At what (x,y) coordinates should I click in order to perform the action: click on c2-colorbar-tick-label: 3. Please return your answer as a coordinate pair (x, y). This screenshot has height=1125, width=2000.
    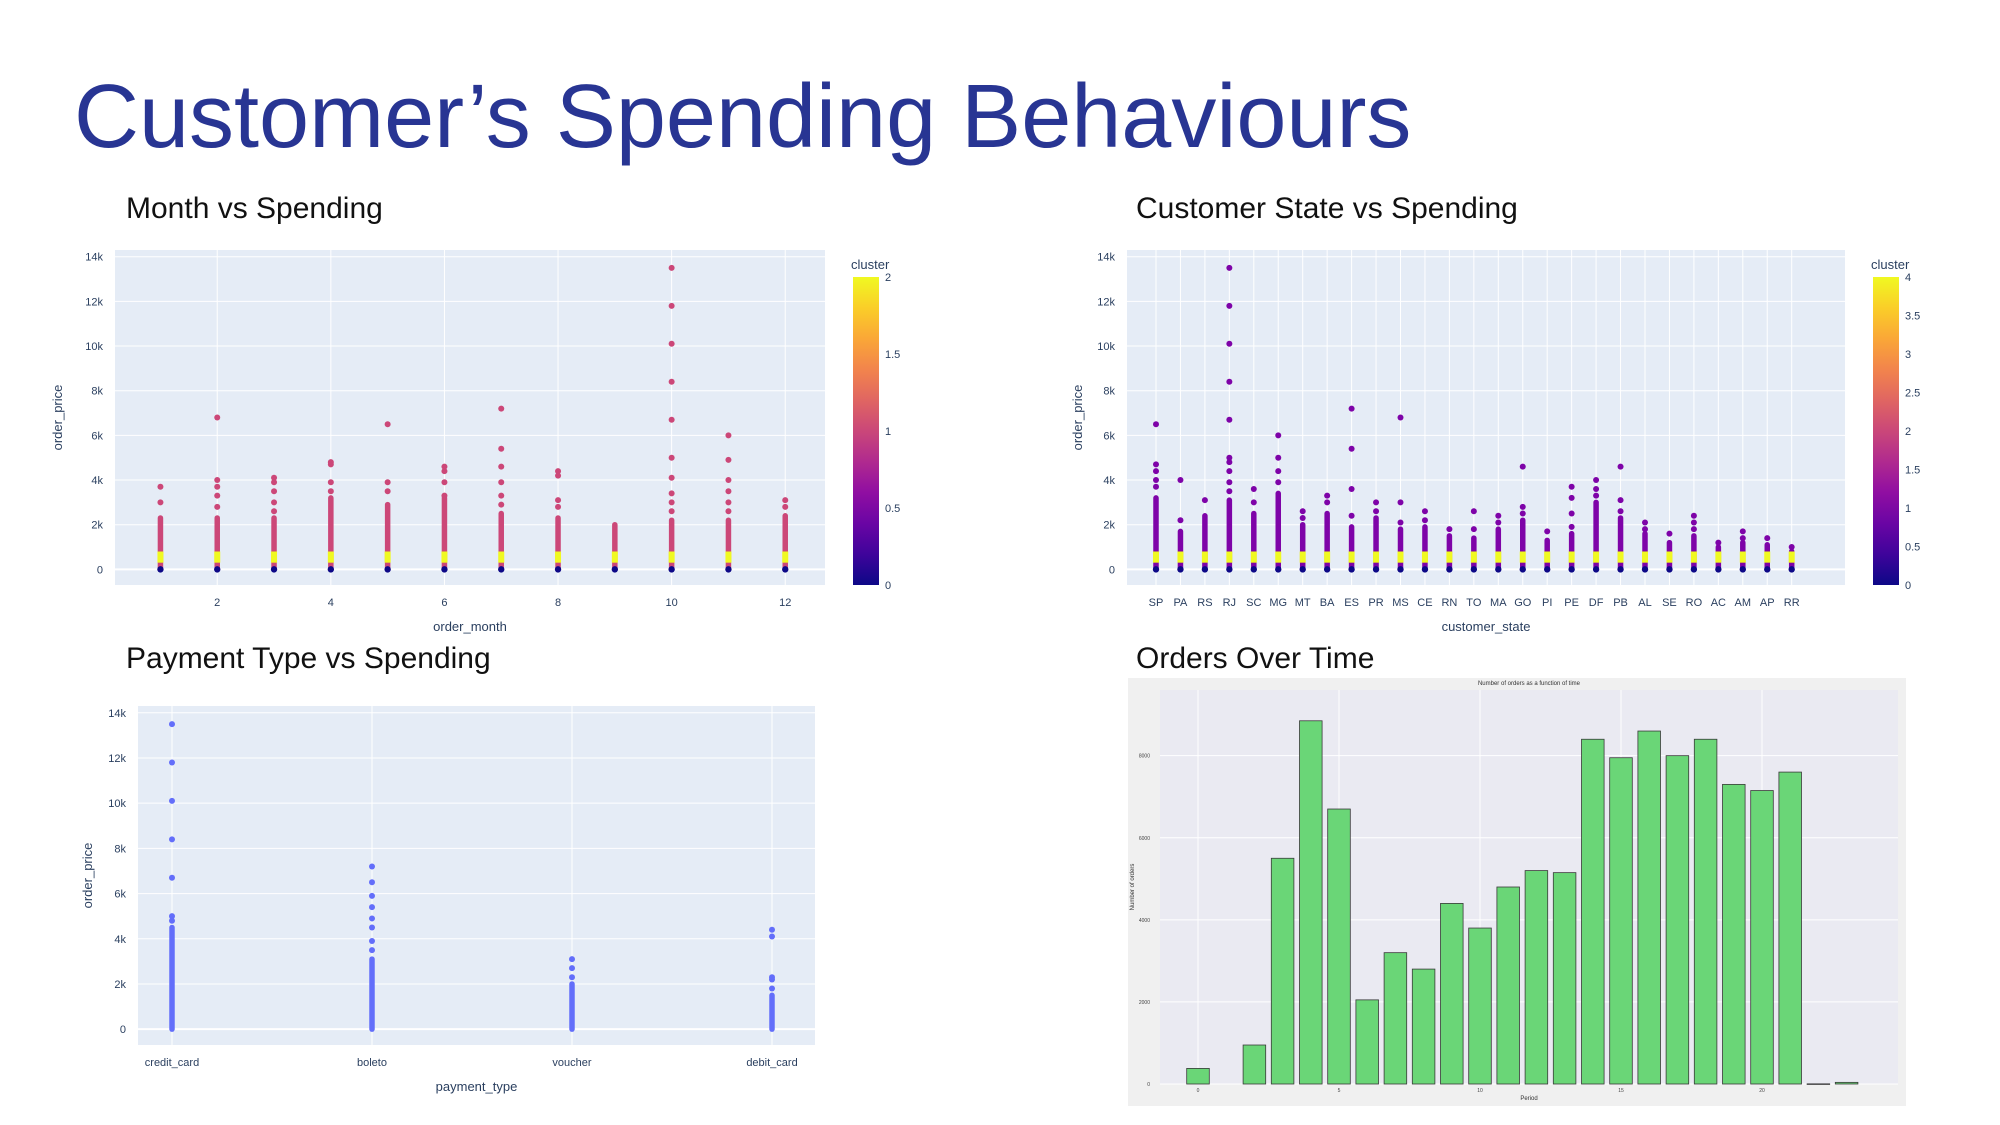
    Looking at the image, I should click on (1908, 355).